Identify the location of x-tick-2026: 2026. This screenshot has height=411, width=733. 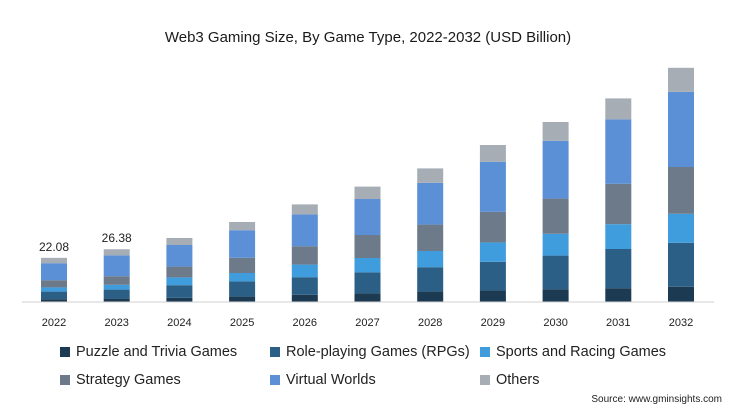
(305, 323).